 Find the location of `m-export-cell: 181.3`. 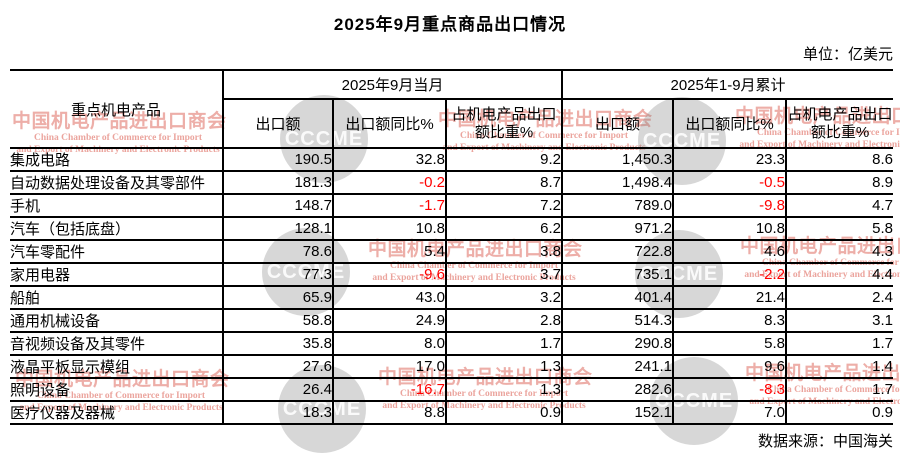

m-export-cell: 181.3 is located at coordinates (277, 183).